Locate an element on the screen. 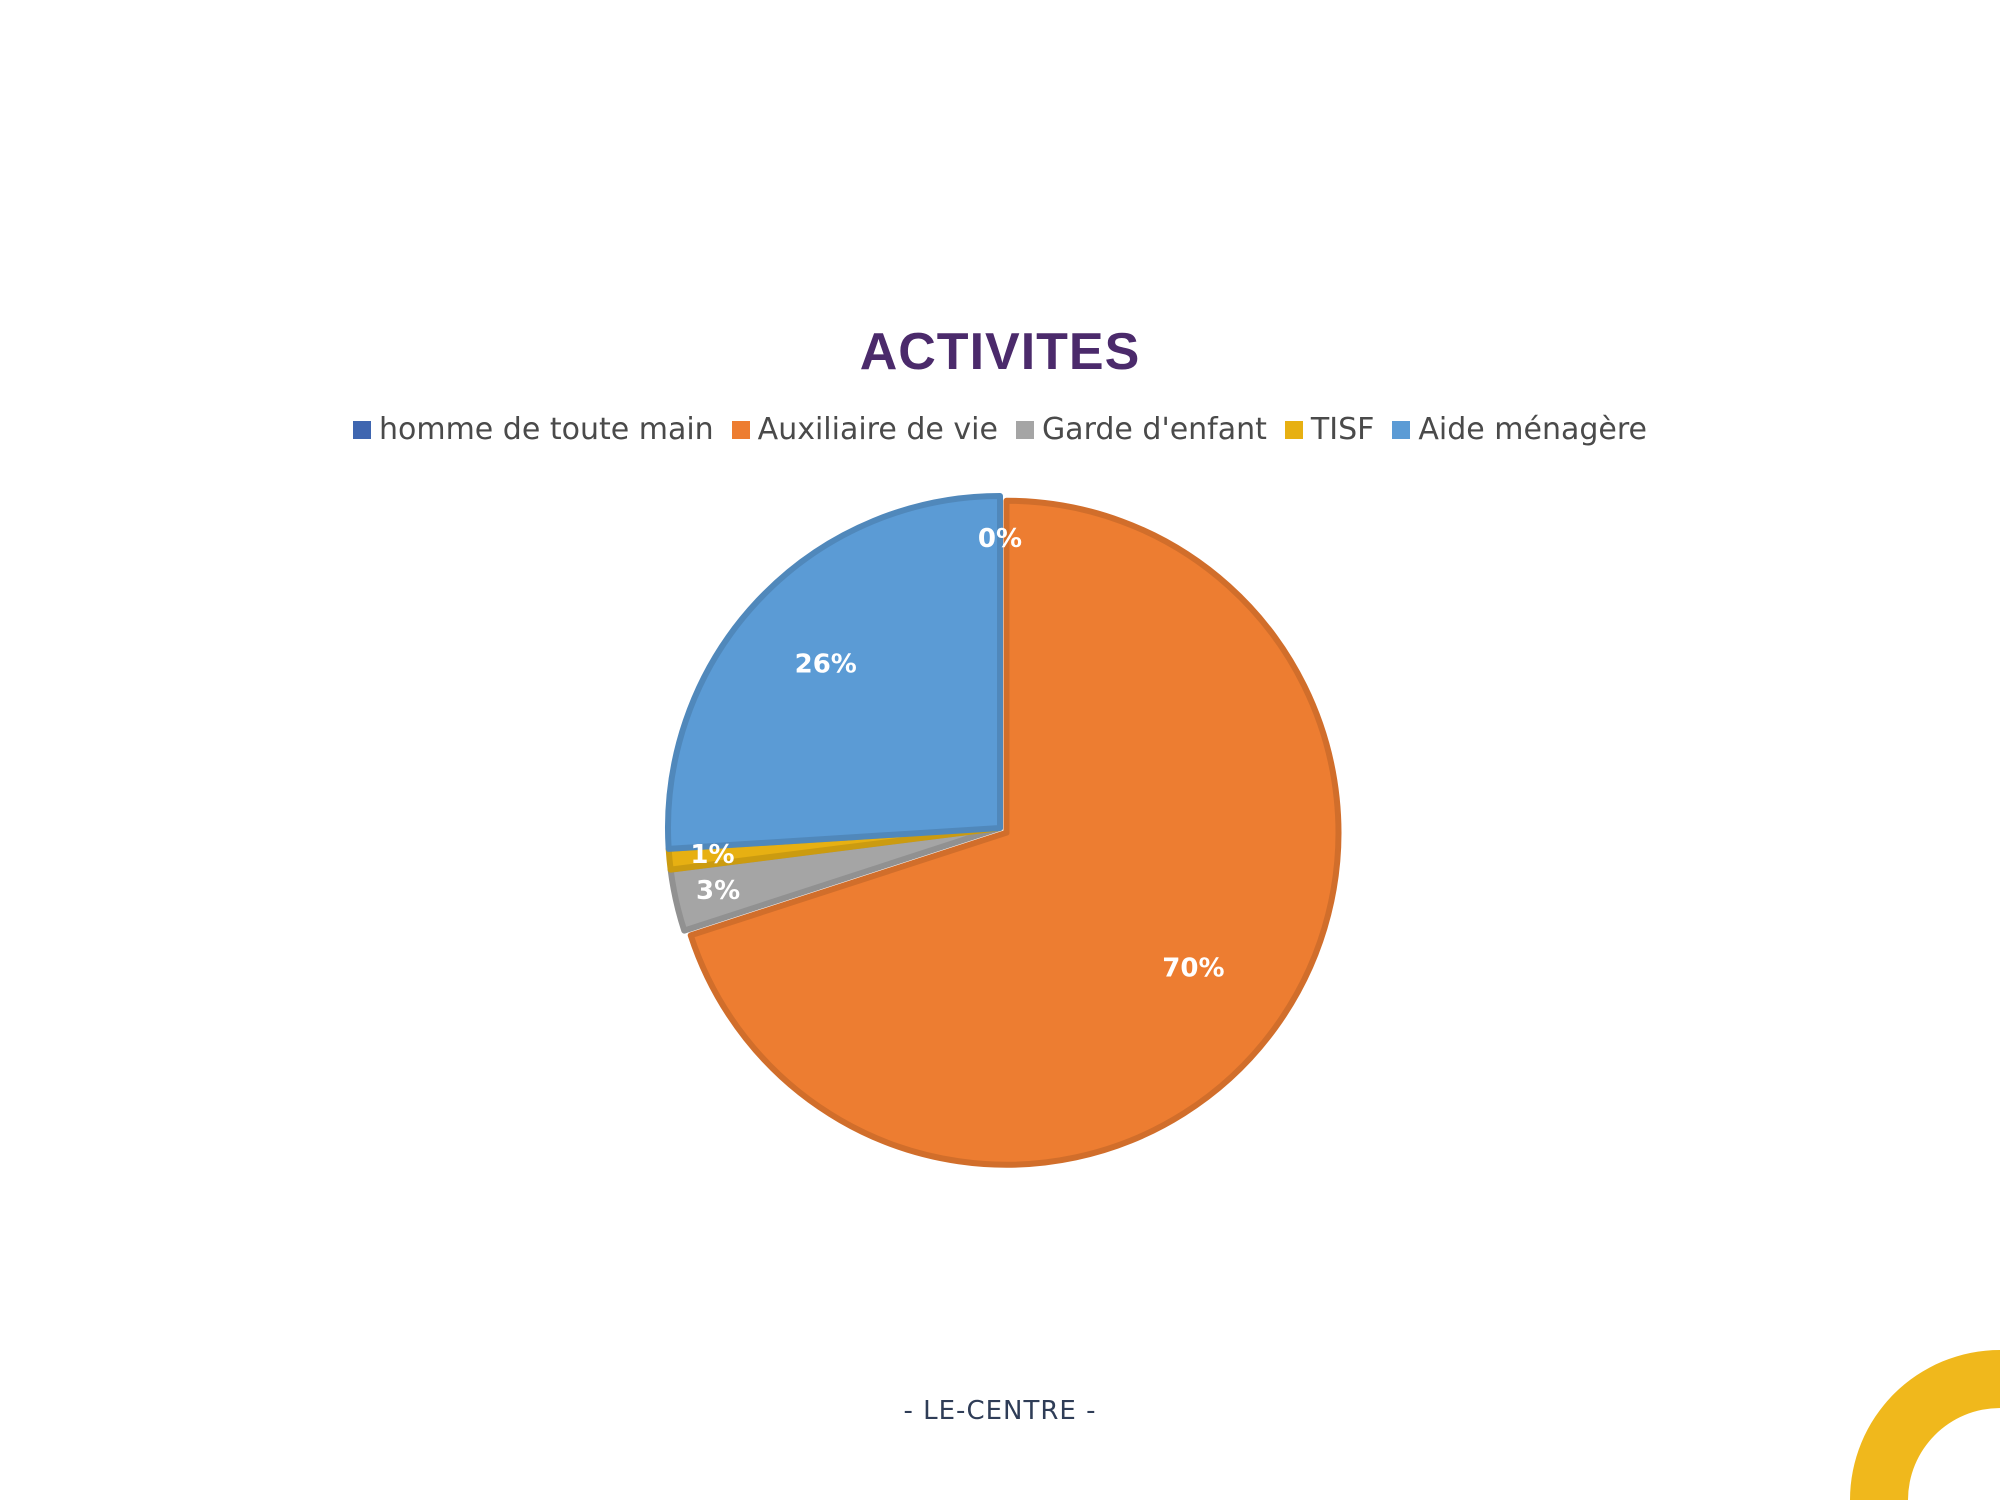 The height and width of the screenshot is (1500, 2000). legend-item: Auxiliaire de vie is located at coordinates (864, 429).